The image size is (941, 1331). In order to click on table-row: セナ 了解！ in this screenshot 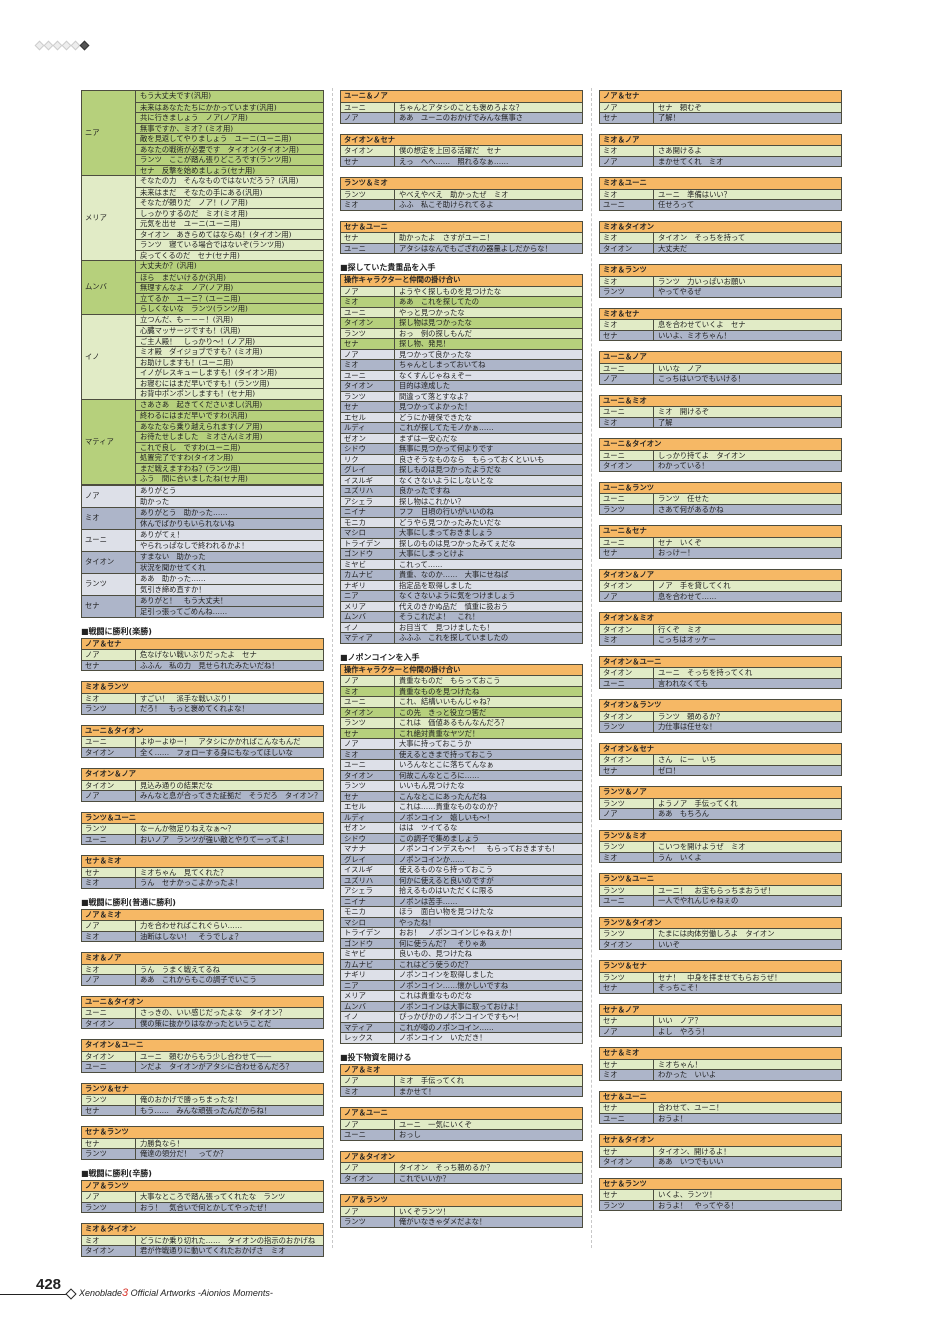, I will do `click(720, 117)`.